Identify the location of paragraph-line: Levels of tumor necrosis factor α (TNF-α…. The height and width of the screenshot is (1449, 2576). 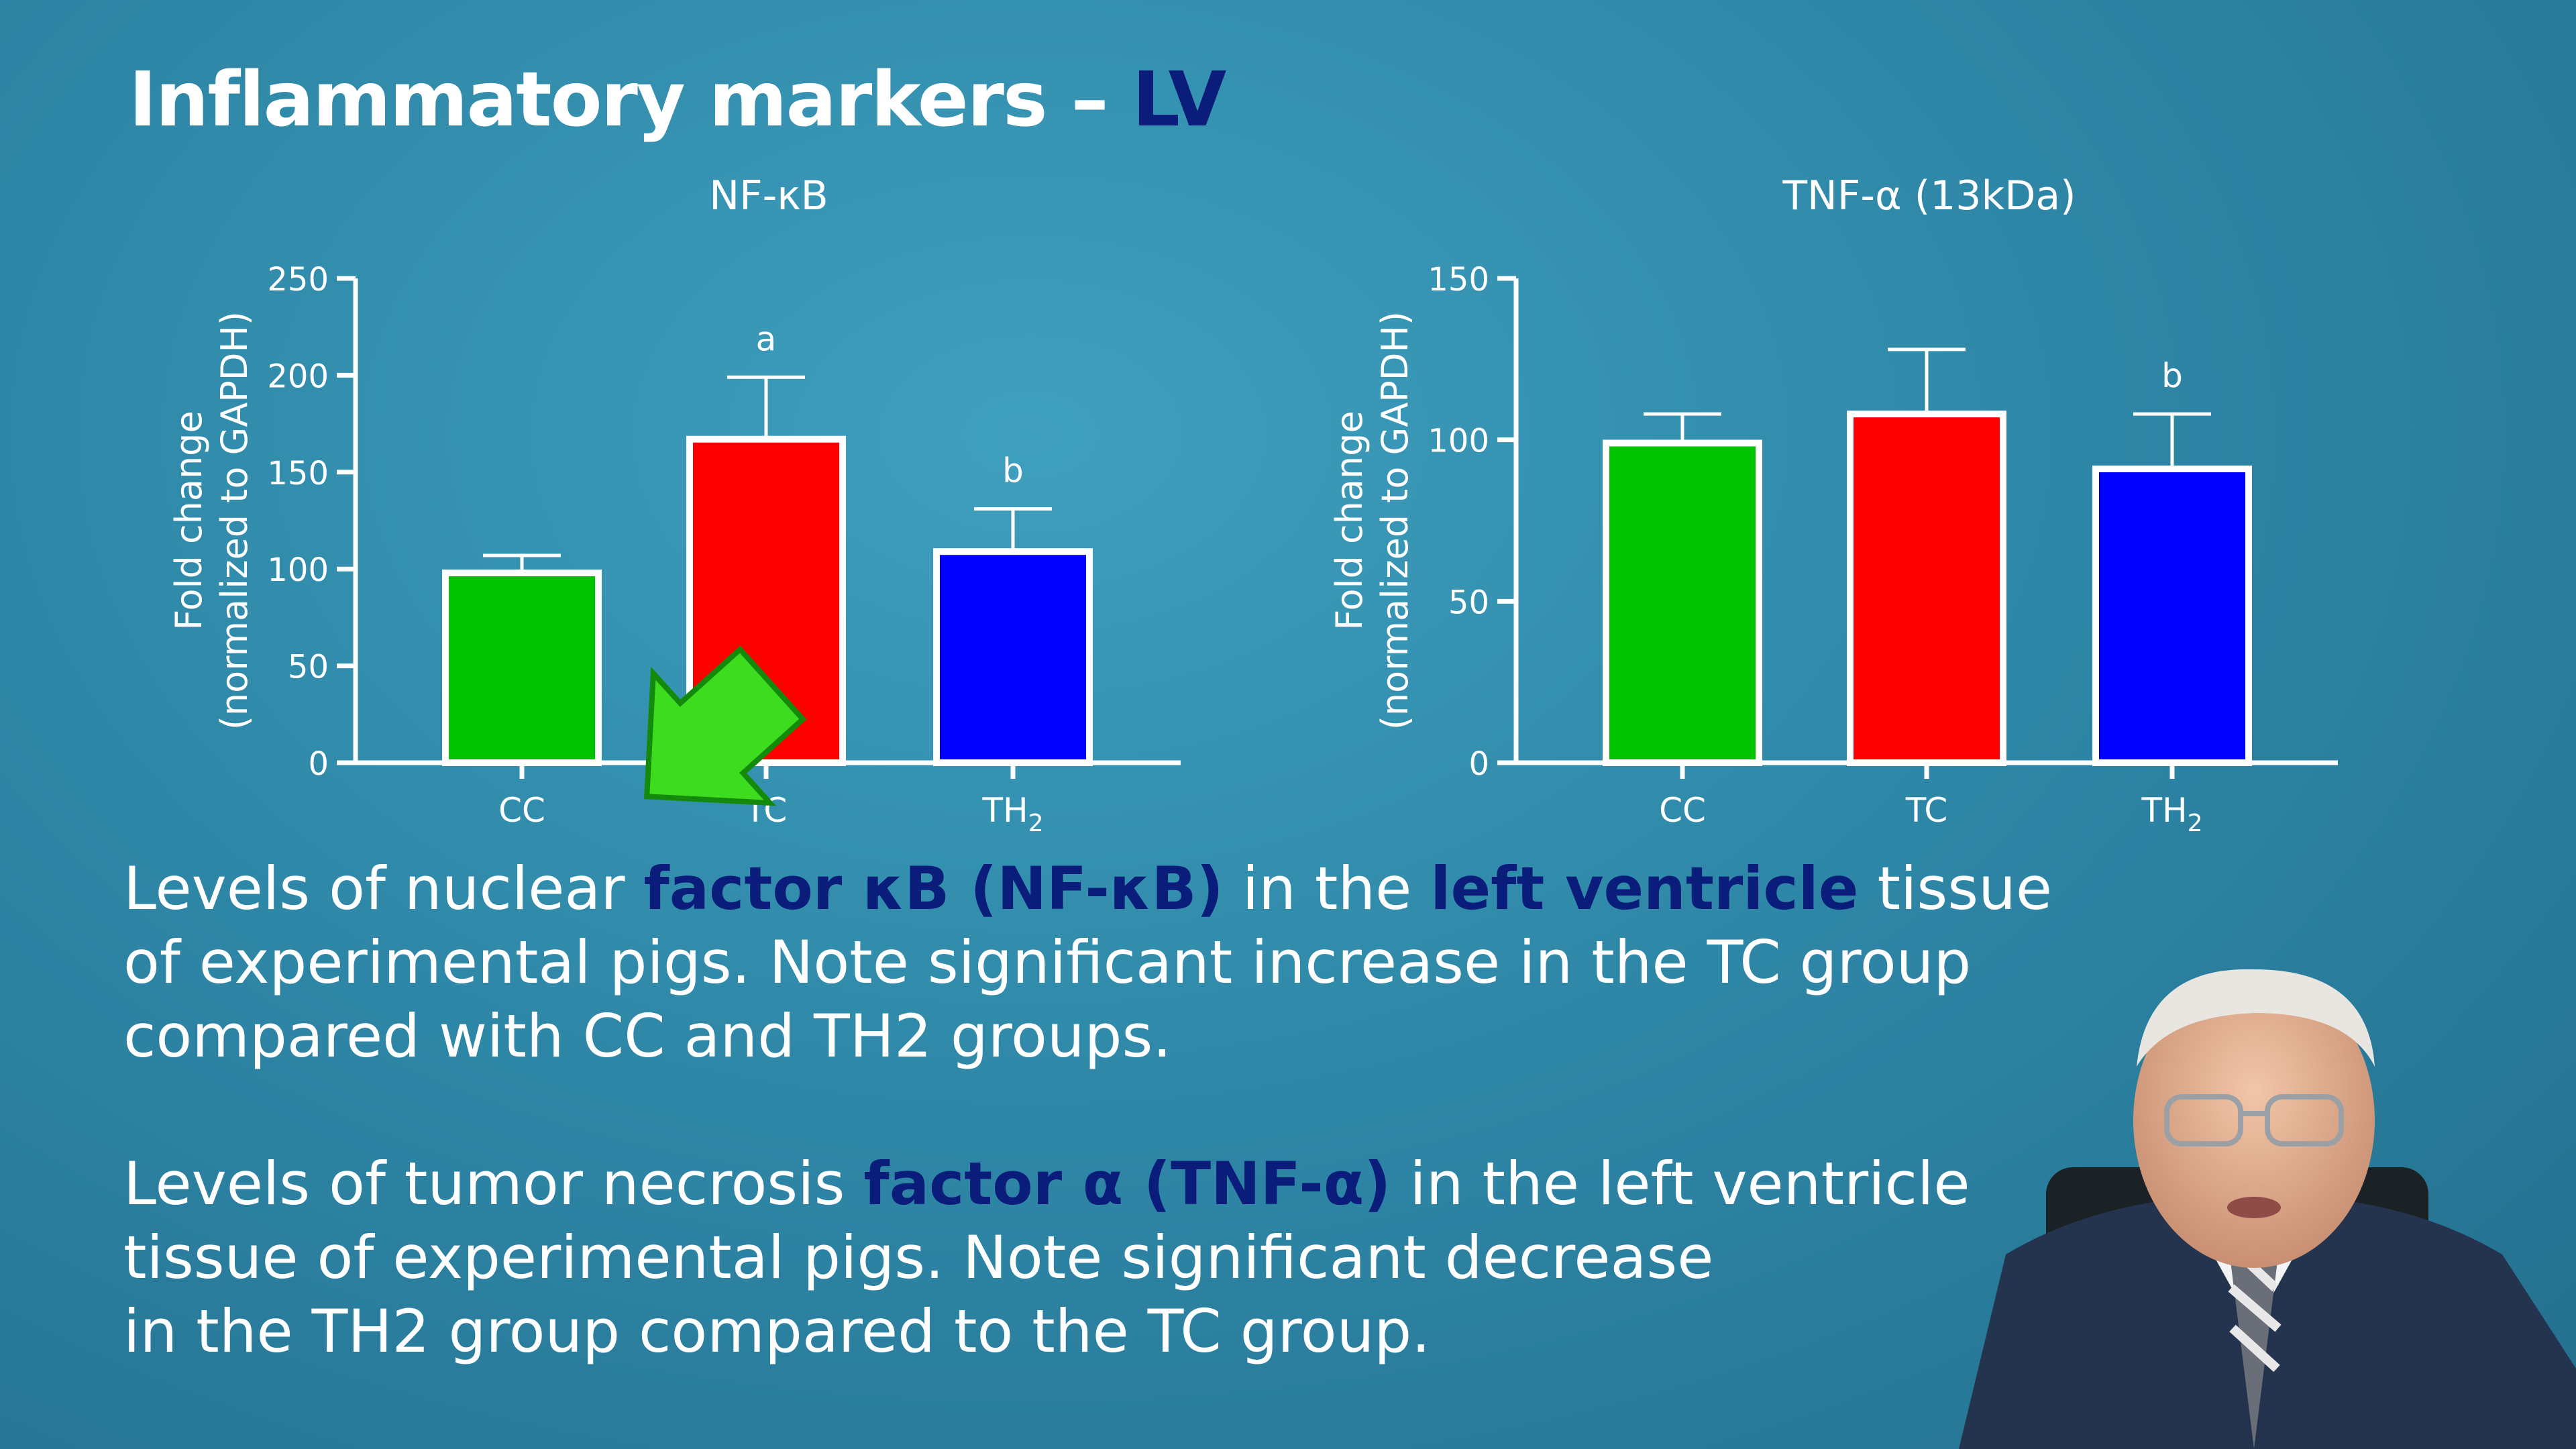
(1049, 1184).